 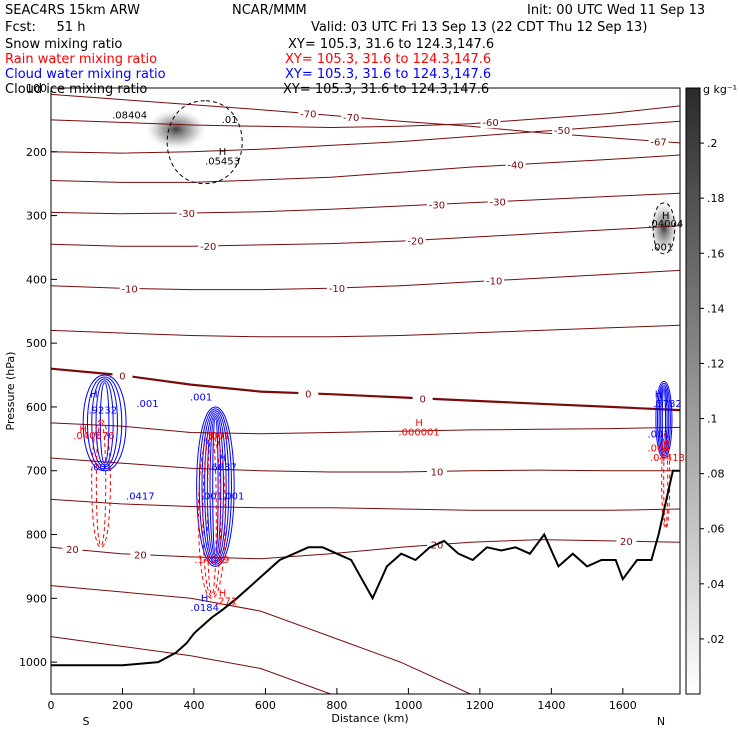 I want to click on north-label: N, so click(x=661, y=721).